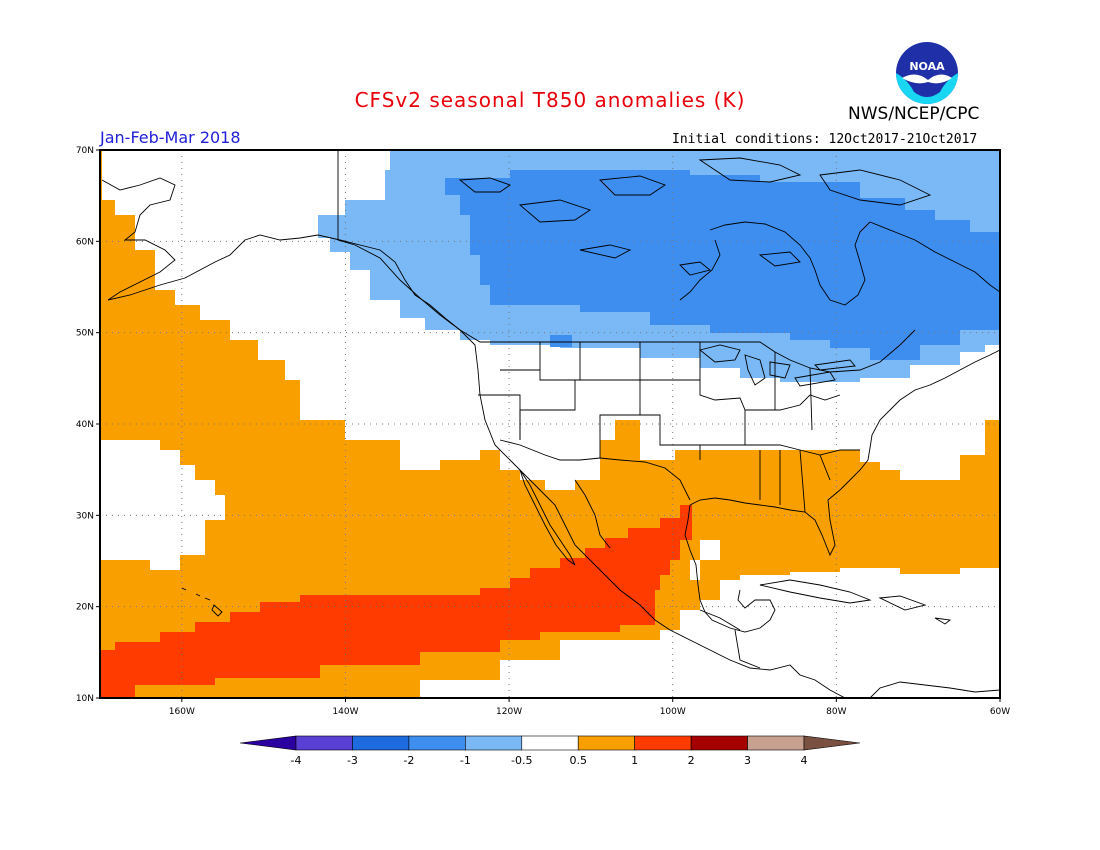 The image size is (1100, 850). Describe the element at coordinates (832, 743) in the screenshot. I see `colorbar-arrow-high` at that location.